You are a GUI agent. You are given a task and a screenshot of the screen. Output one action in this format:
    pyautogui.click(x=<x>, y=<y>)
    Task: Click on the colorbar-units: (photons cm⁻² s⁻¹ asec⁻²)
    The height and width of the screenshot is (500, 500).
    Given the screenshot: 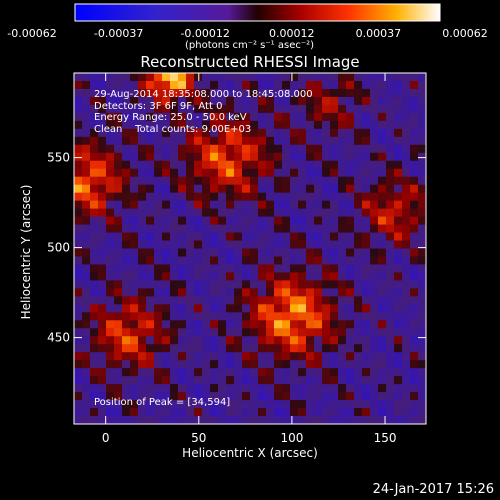 What is the action you would take?
    pyautogui.click(x=250, y=45)
    